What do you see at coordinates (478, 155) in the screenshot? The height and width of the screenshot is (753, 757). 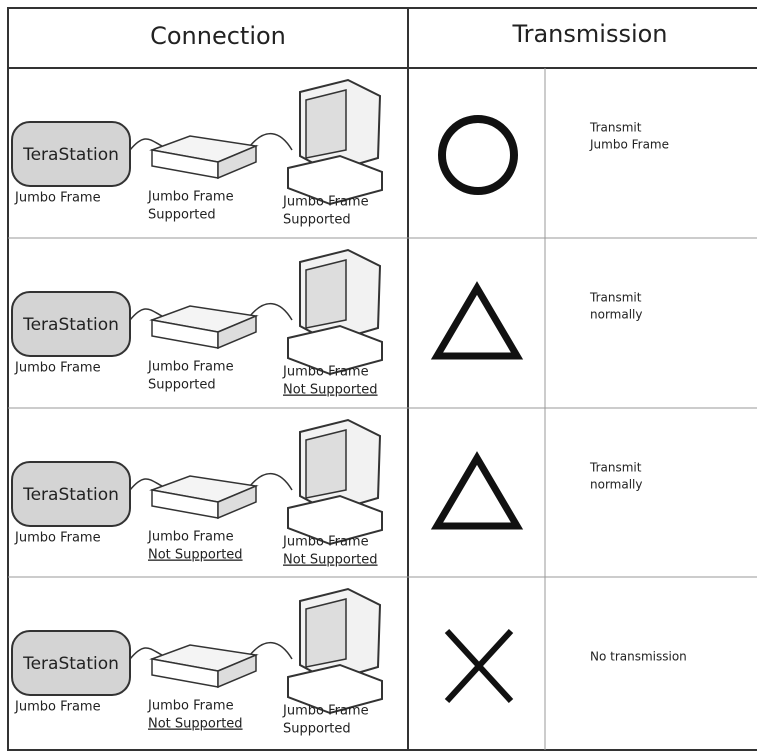 I see `symbol-circle` at bounding box center [478, 155].